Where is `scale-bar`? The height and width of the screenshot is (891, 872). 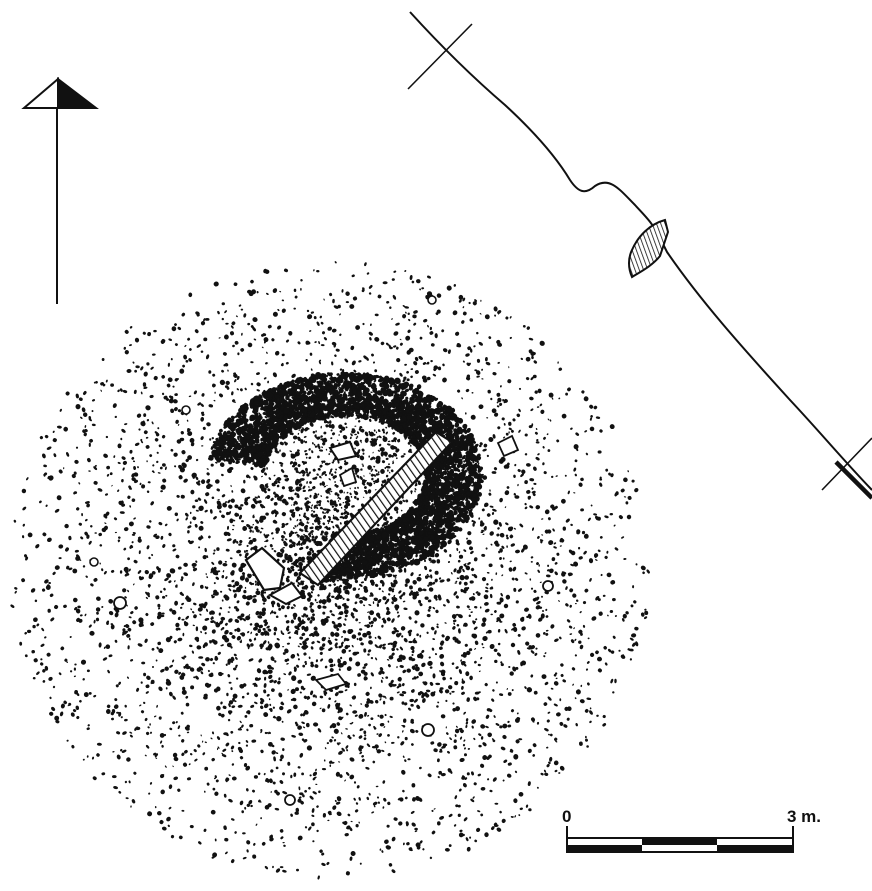
scale-bar is located at coordinates (680, 839).